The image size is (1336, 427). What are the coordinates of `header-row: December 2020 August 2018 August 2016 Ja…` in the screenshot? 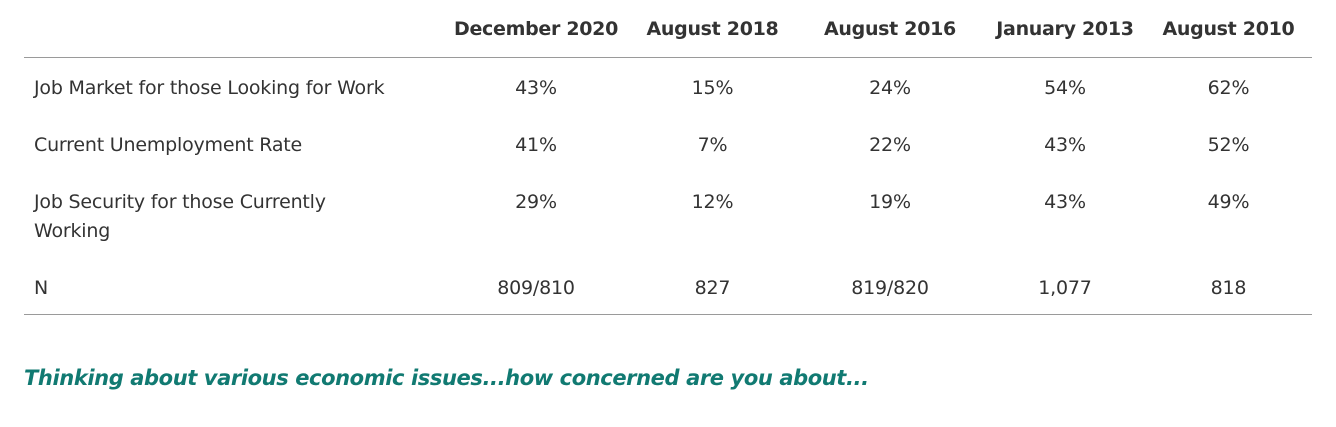 It's located at (668, 29).